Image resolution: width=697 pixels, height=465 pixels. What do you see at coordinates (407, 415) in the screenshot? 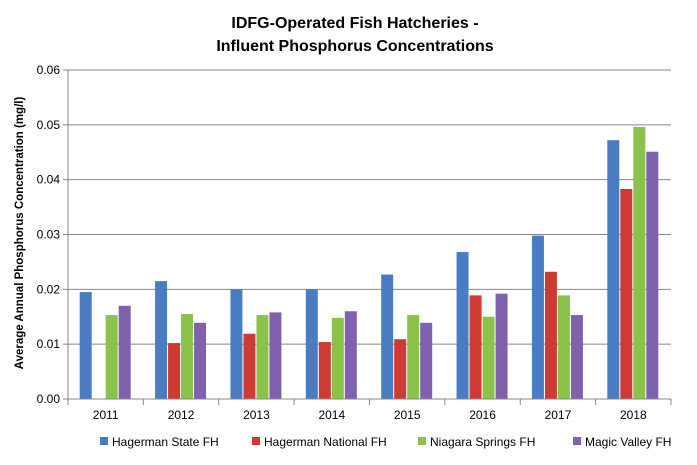
I see `x-tick-label: 2015` at bounding box center [407, 415].